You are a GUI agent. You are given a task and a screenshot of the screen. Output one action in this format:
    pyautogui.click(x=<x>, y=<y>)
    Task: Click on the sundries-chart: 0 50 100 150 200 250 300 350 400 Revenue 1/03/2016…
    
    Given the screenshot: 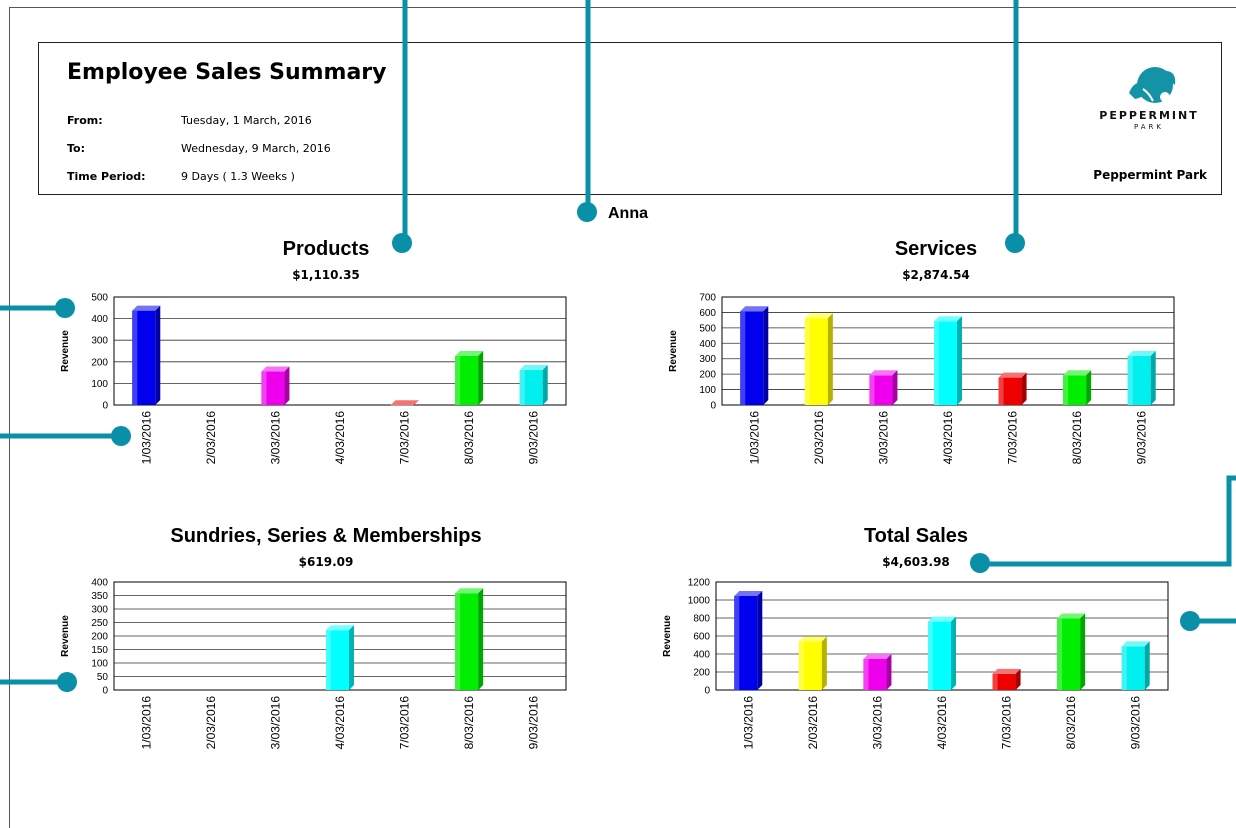 What is the action you would take?
    pyautogui.click(x=313, y=664)
    